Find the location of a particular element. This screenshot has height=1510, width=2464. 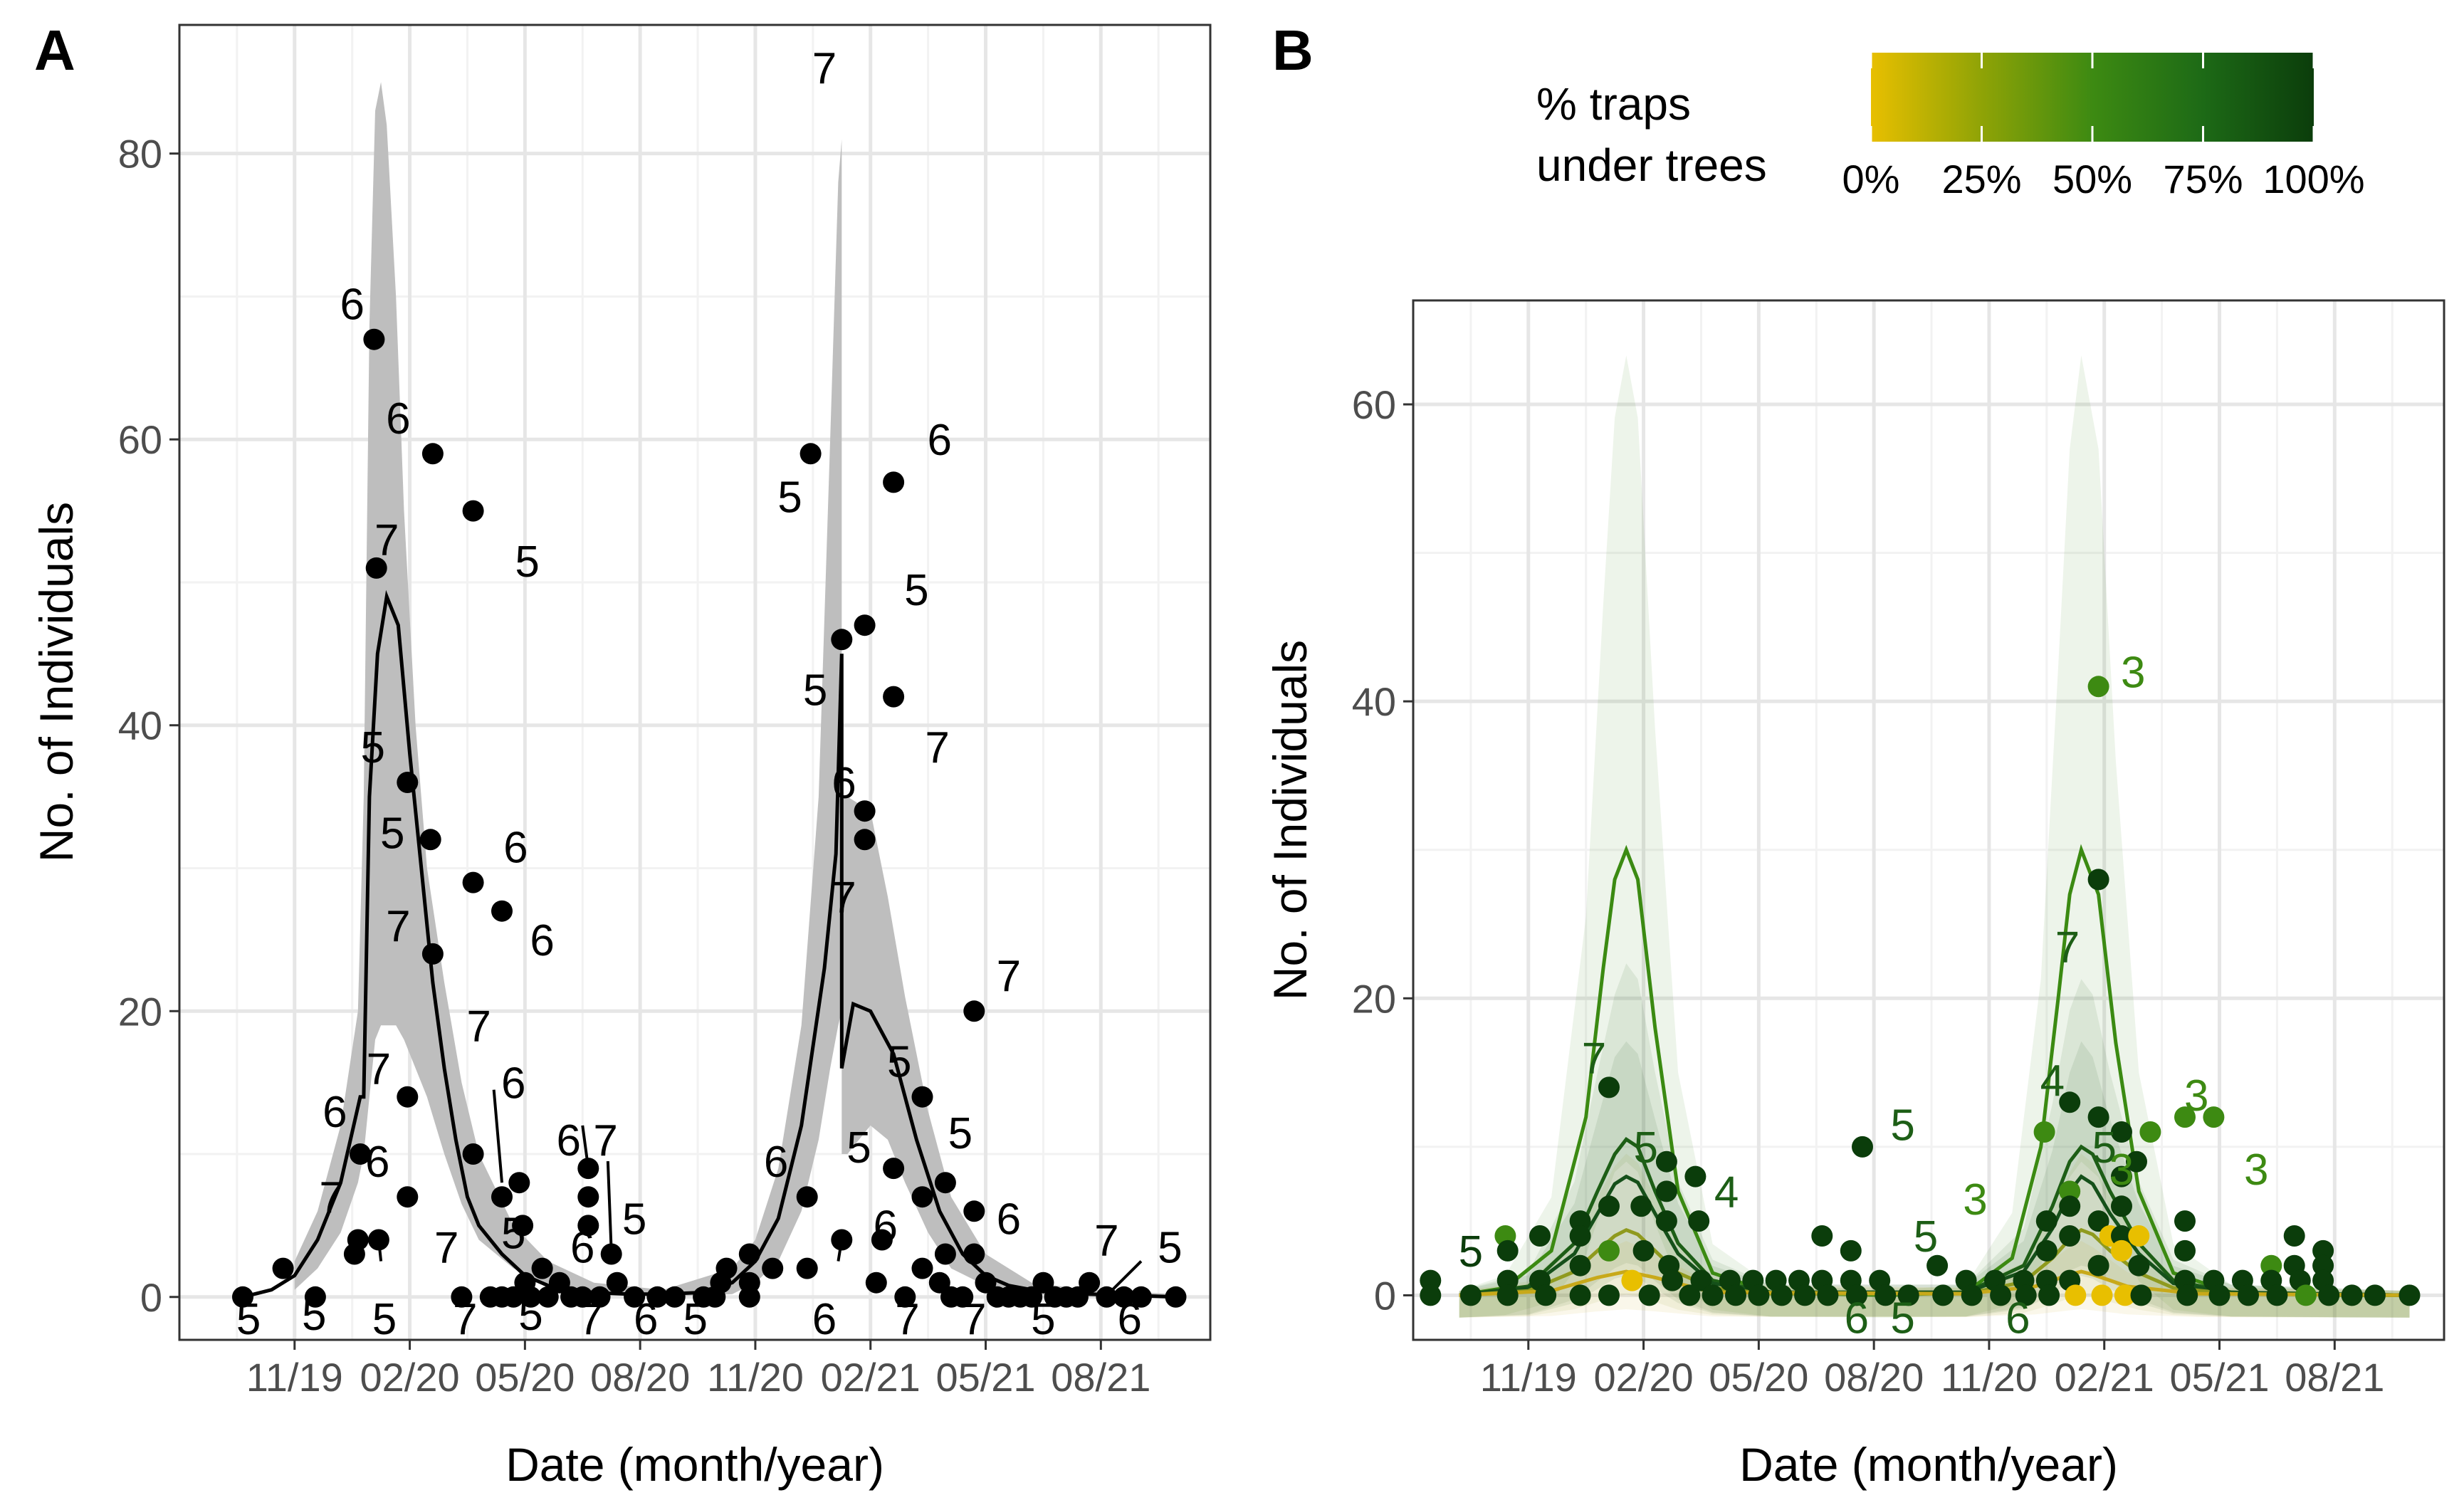

panel-a-x-tick-label: 11/20 is located at coordinates (755, 1377).